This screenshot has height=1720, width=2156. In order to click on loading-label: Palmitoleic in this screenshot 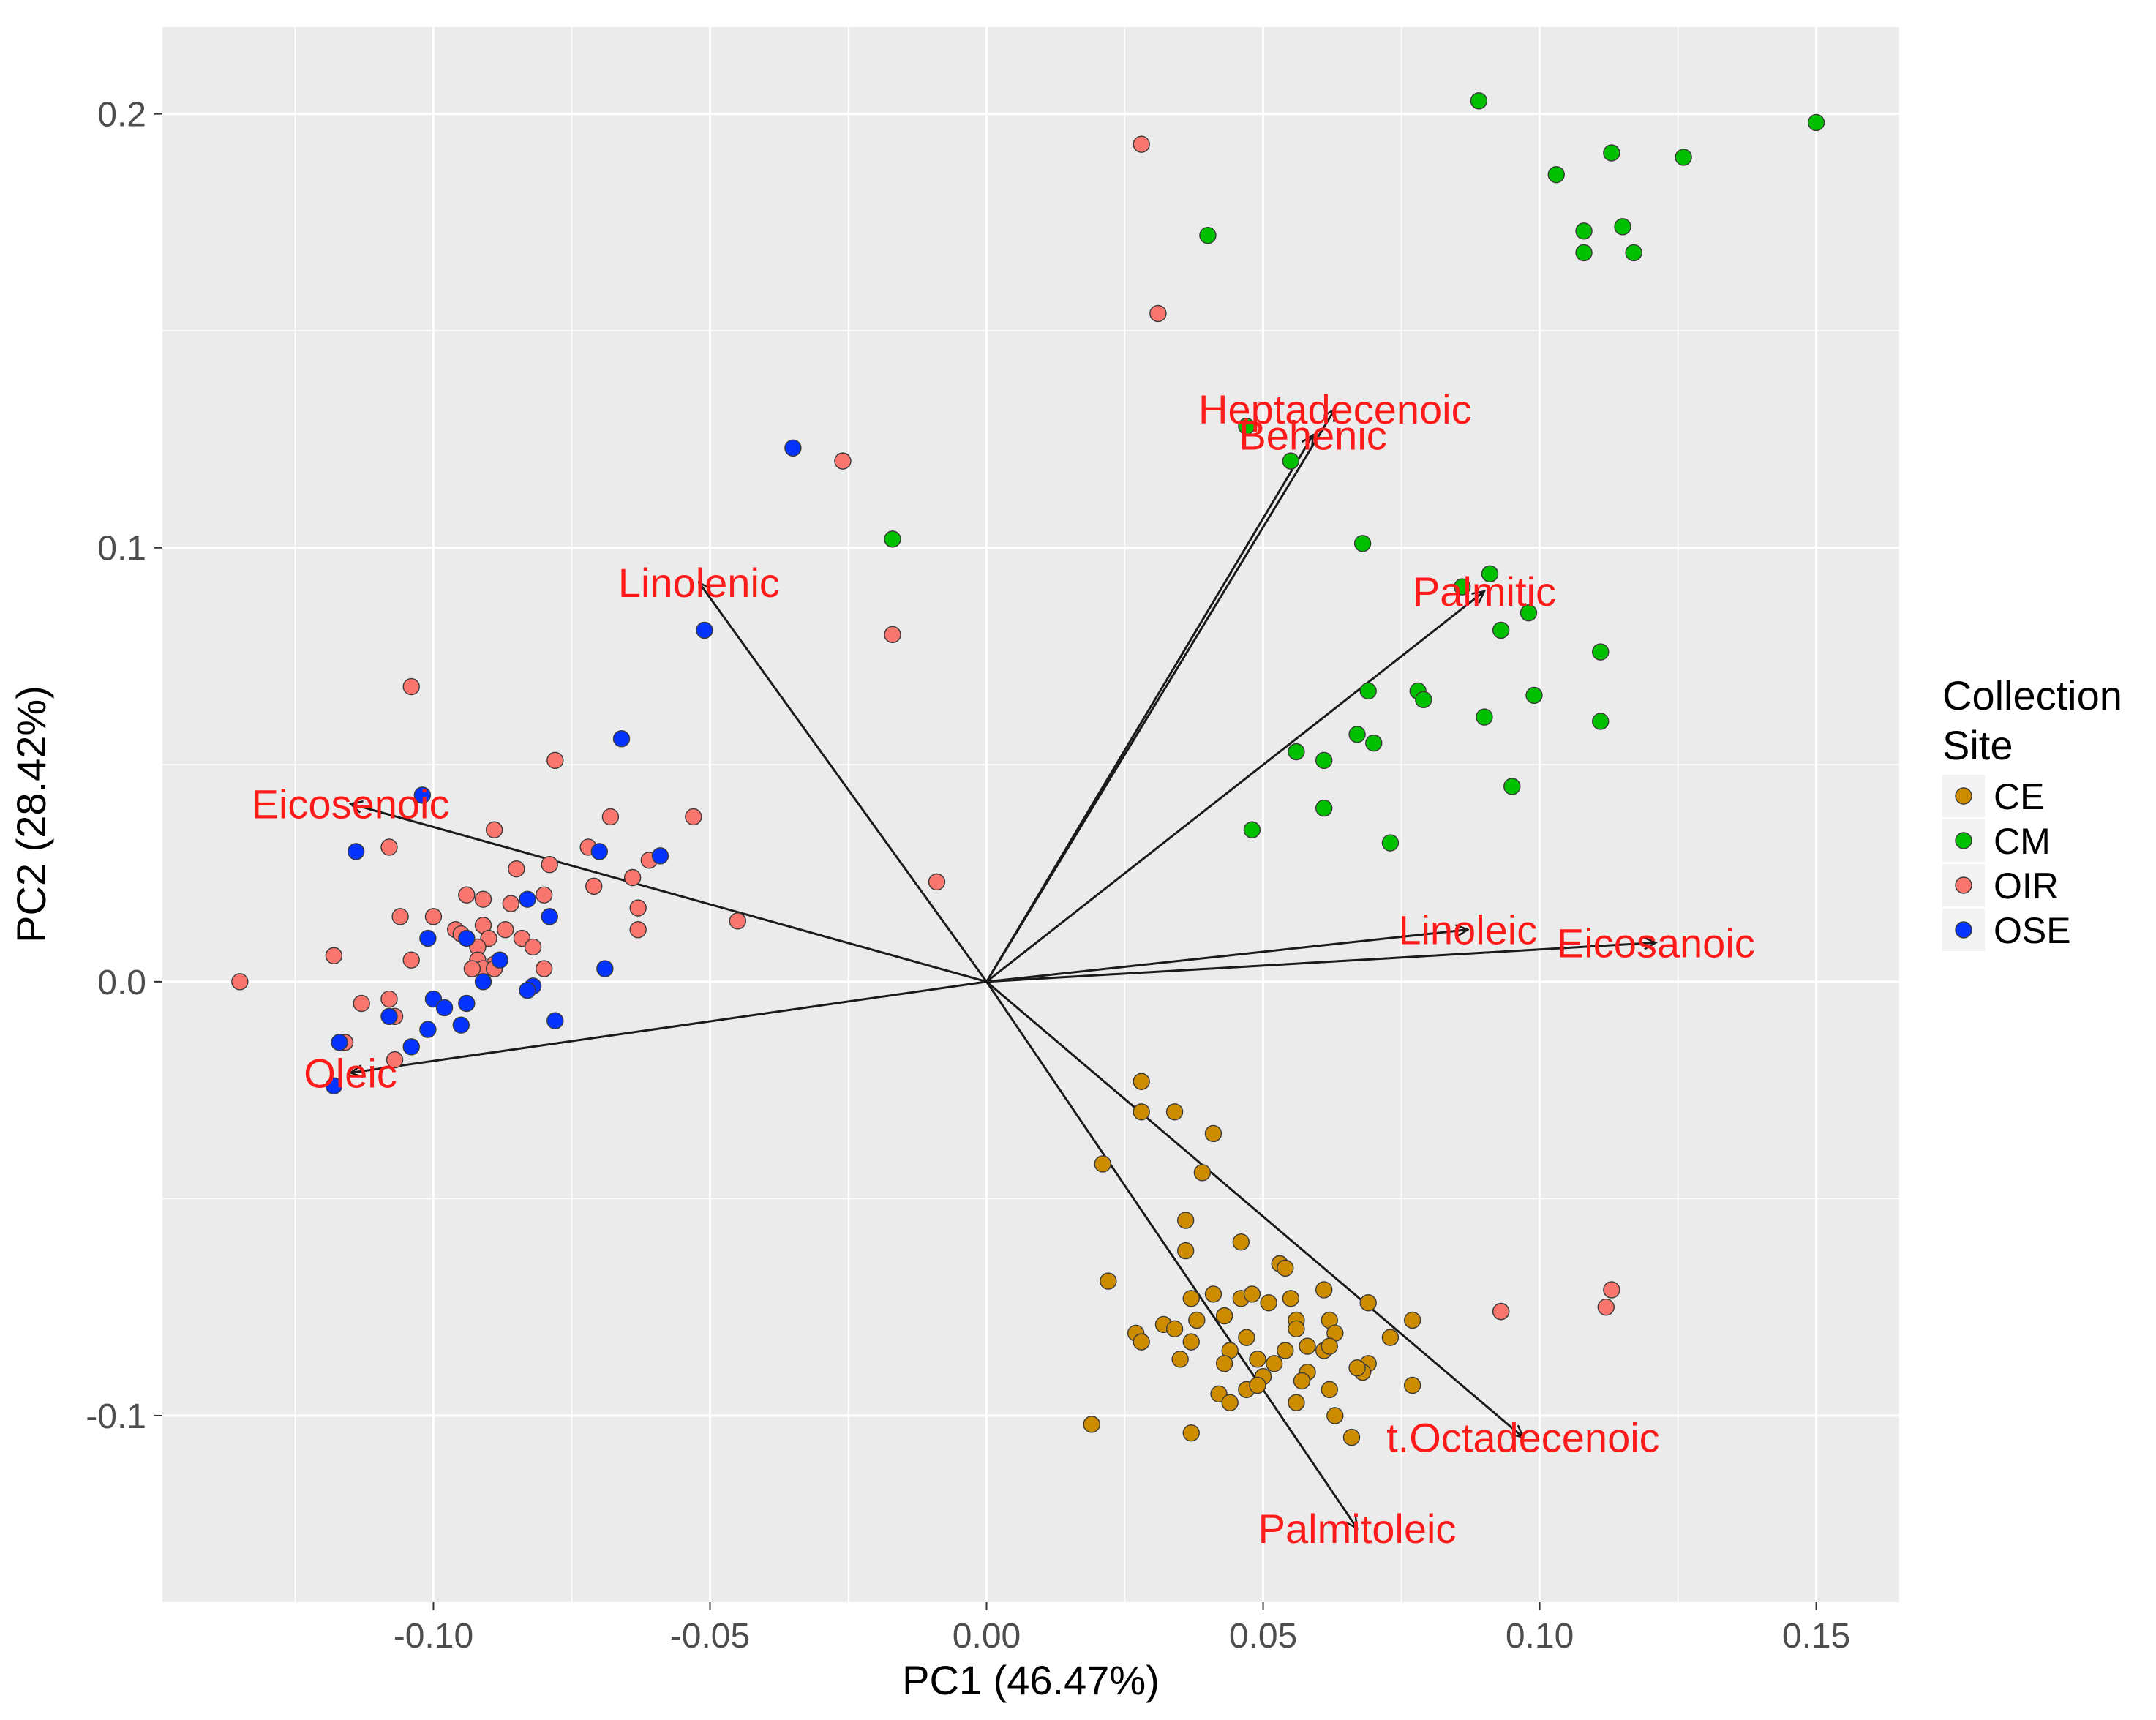, I will do `click(1357, 1529)`.